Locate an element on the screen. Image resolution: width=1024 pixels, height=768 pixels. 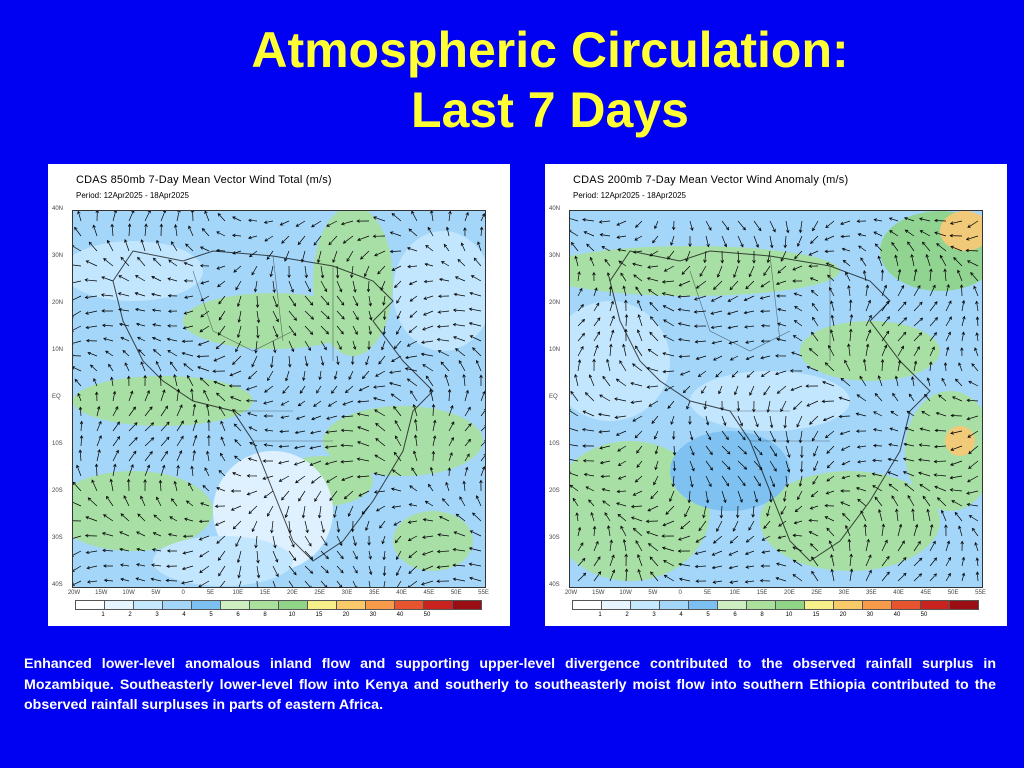
colorbar-label: 40 is located at coordinates (897, 615).